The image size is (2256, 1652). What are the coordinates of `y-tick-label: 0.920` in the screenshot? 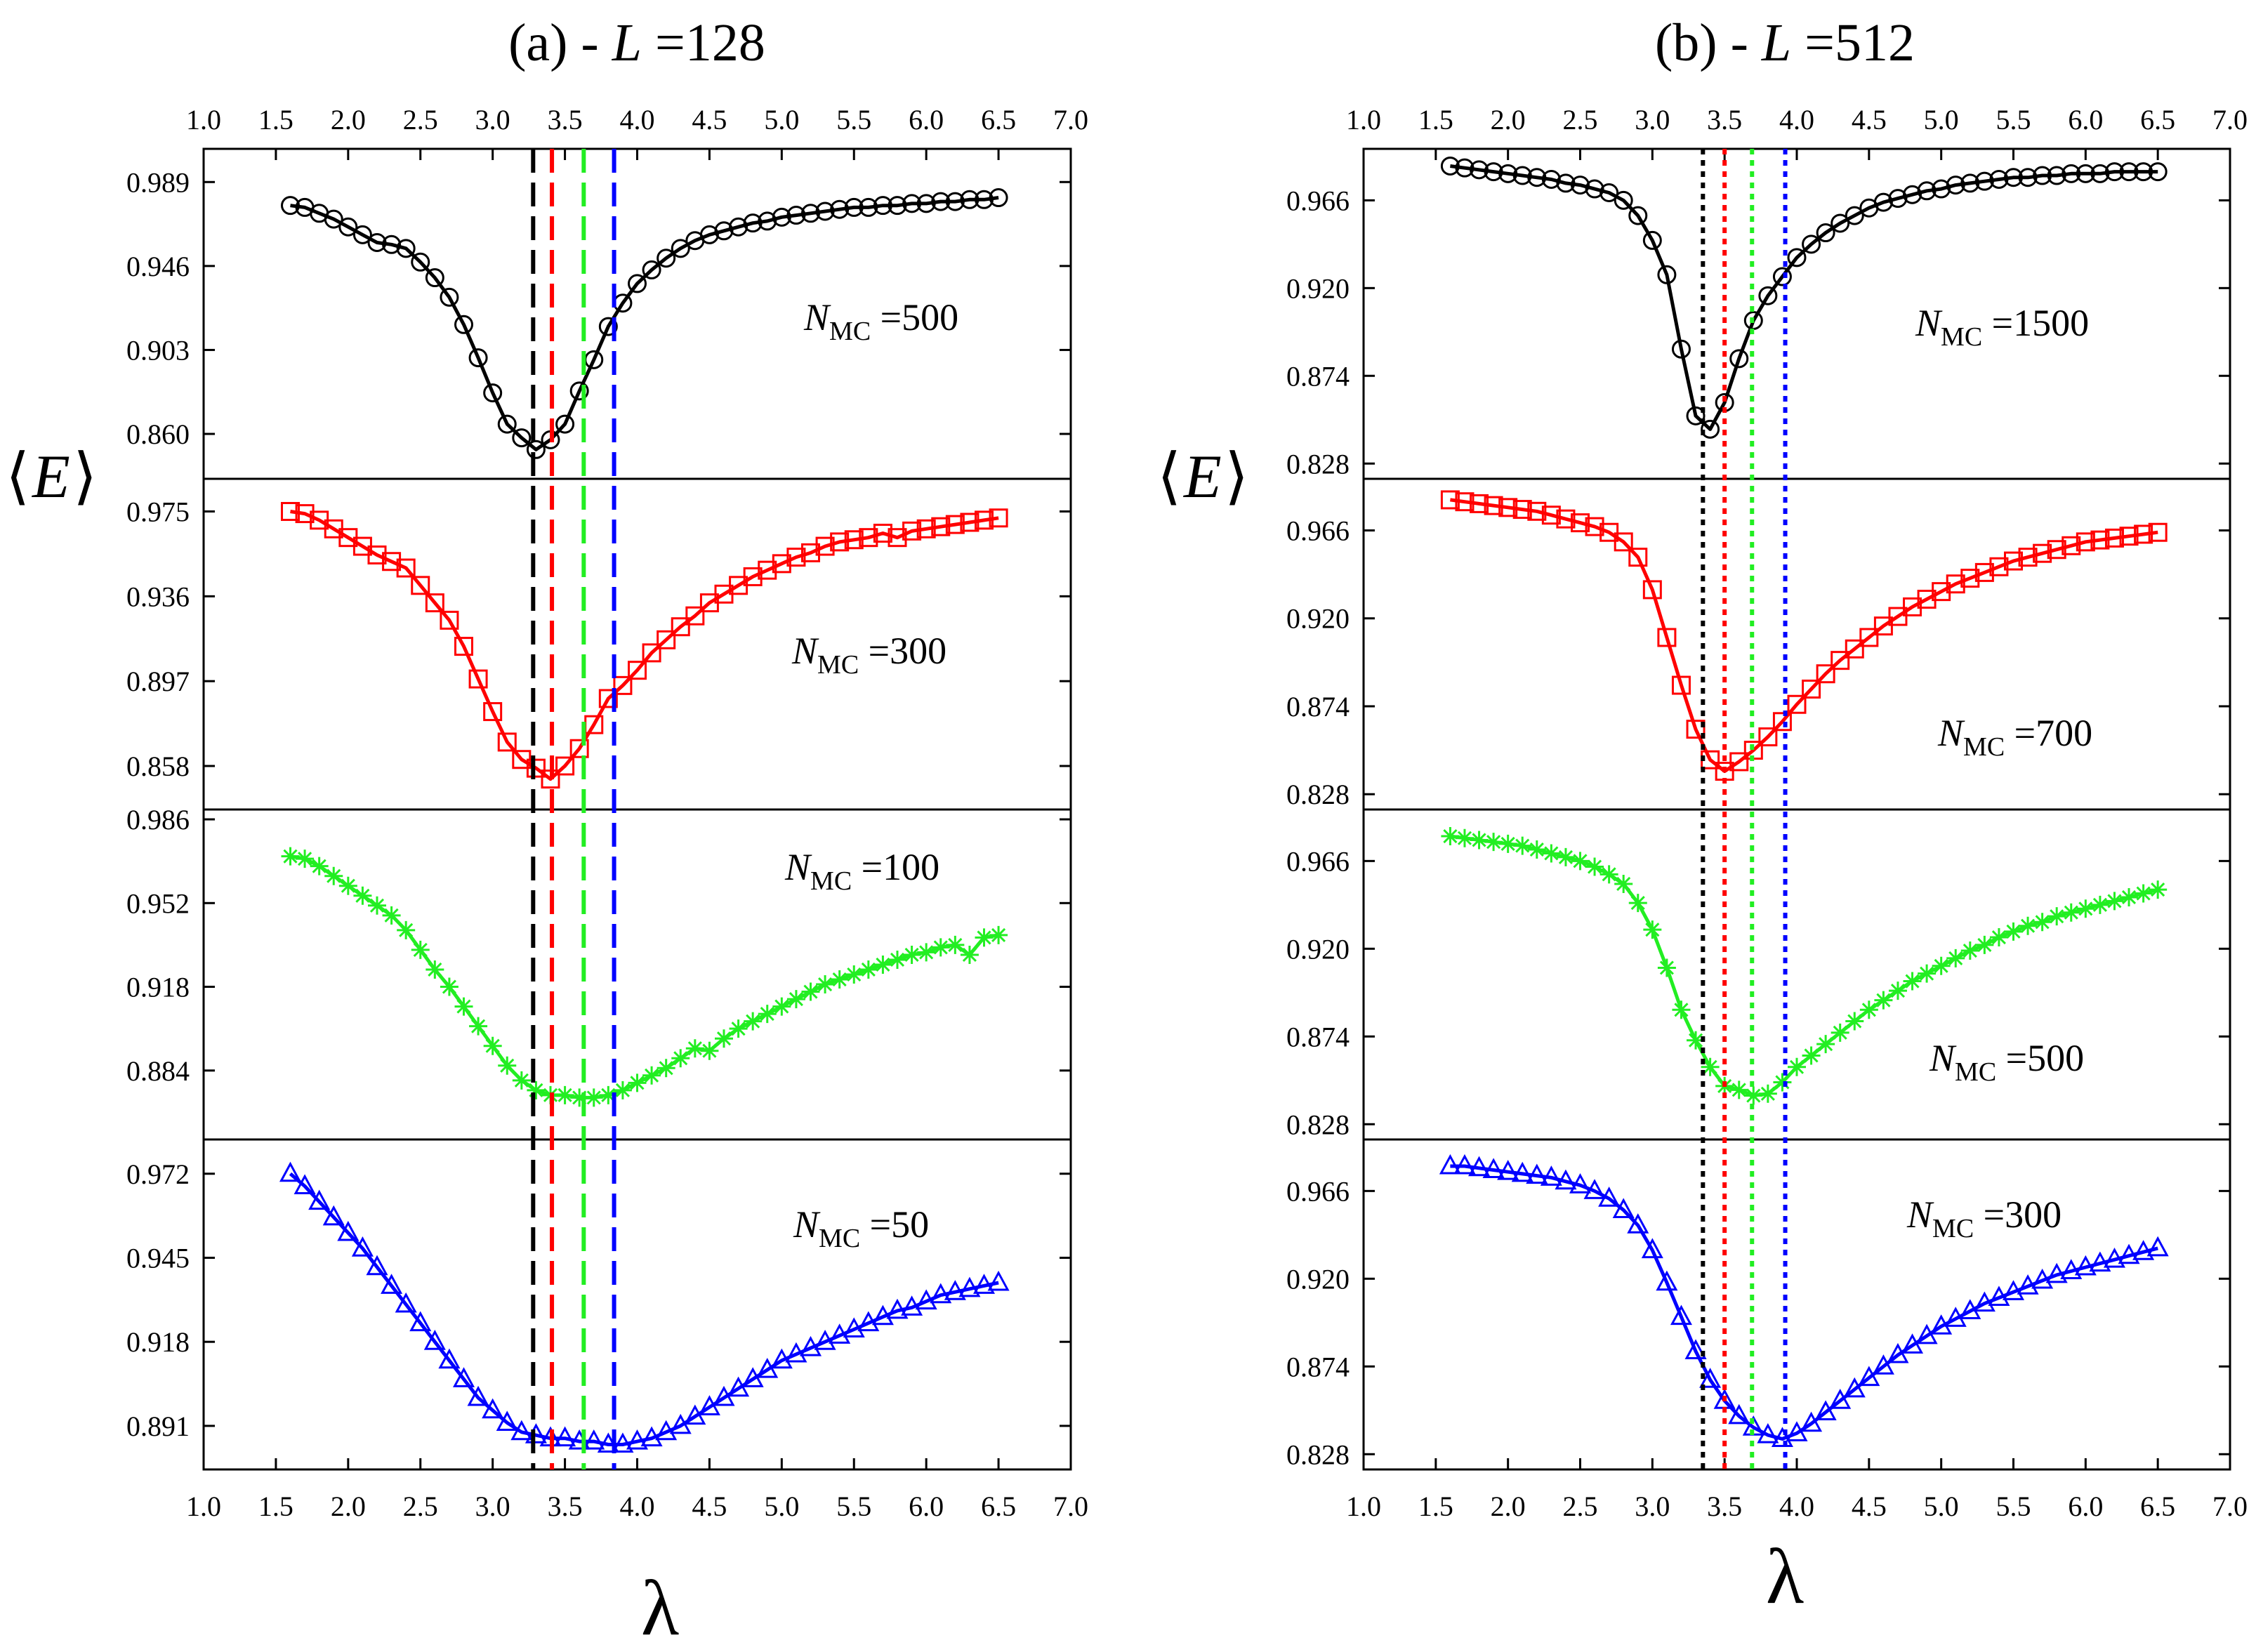 It's located at (1318, 619).